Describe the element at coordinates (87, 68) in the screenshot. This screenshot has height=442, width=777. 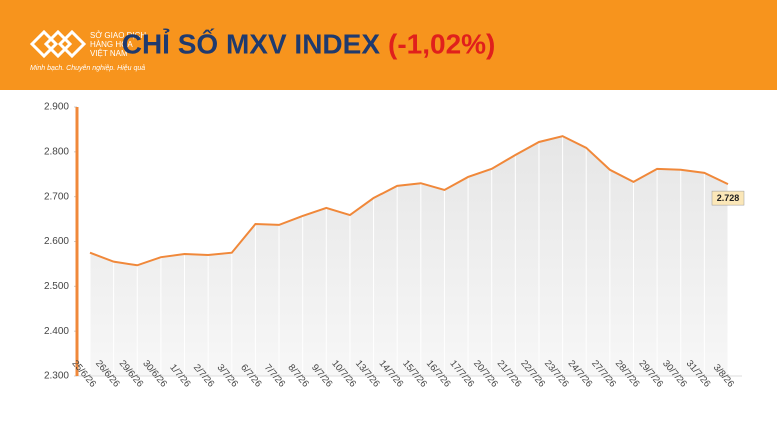
I see `tagline: Minh bạch. Chuyên nghiệp. Hiệu quả` at that location.